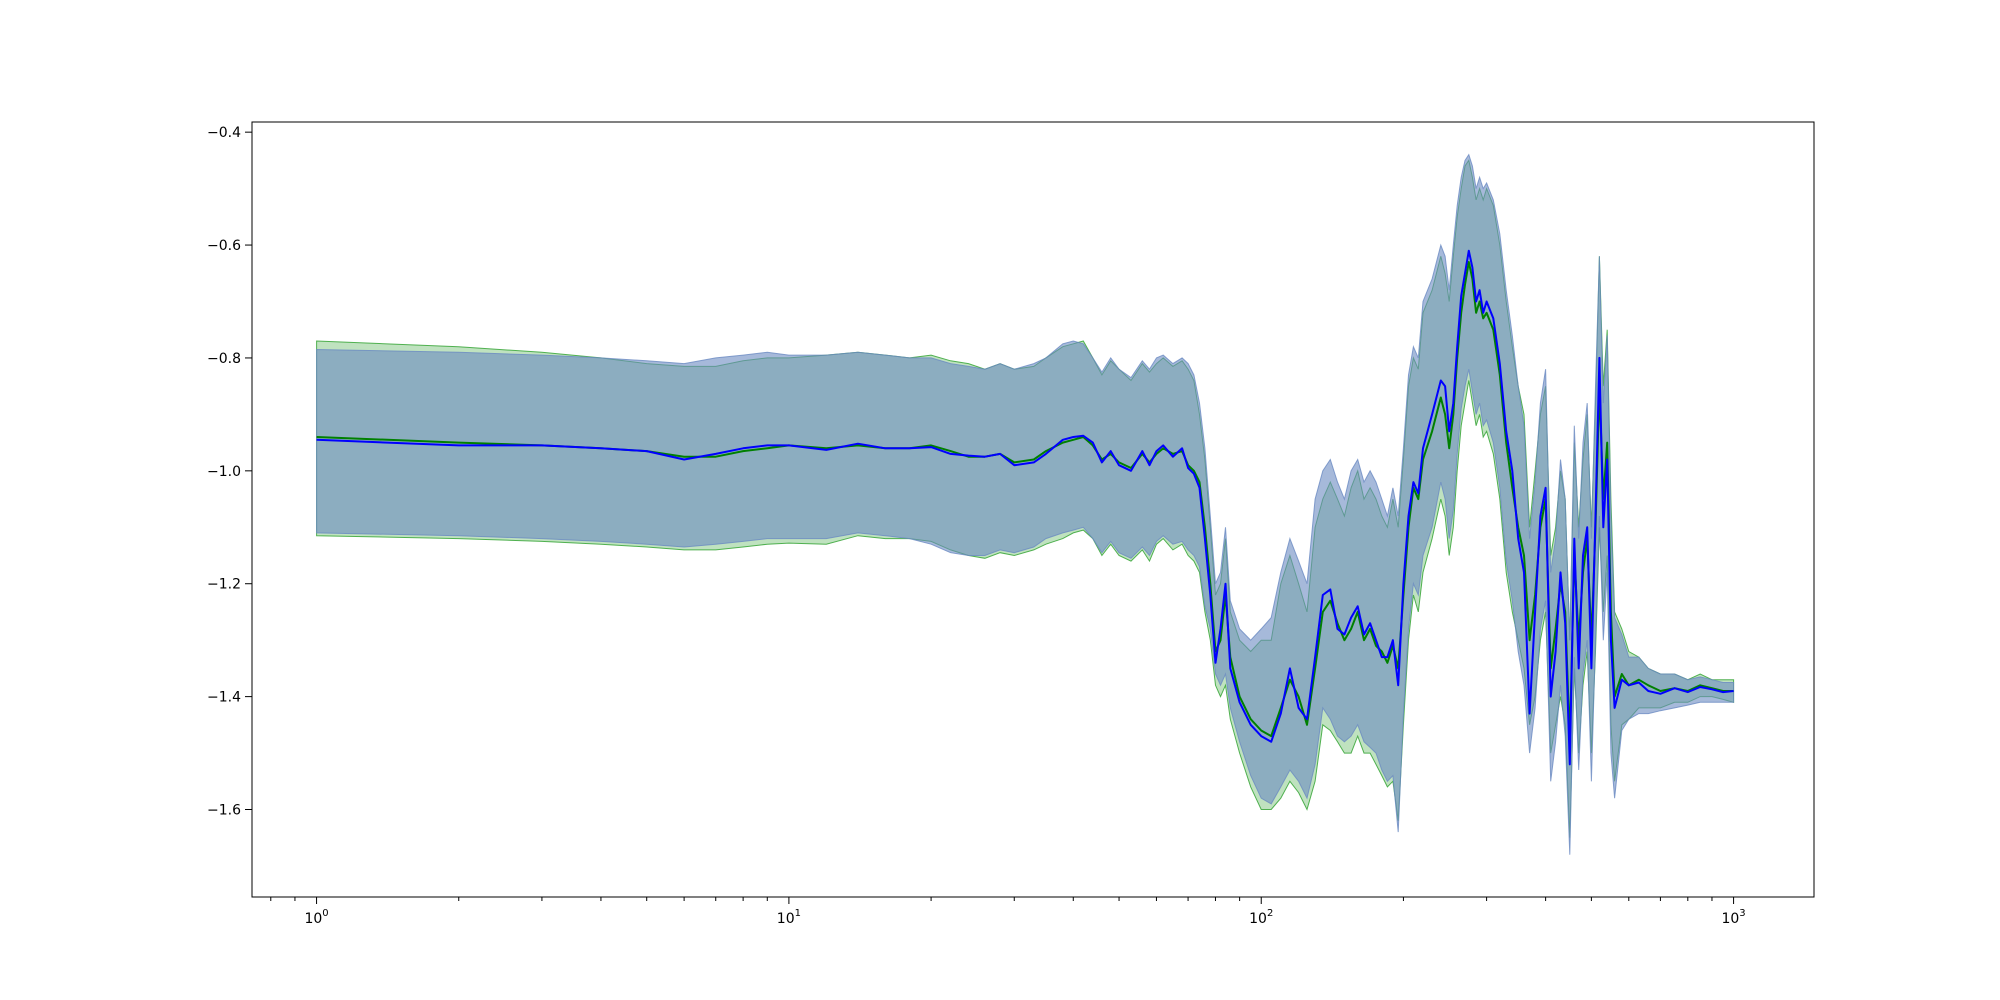 The width and height of the screenshot is (2000, 1000). What do you see at coordinates (316, 917) in the screenshot?
I see `x-tick-label: 10⁰` at bounding box center [316, 917].